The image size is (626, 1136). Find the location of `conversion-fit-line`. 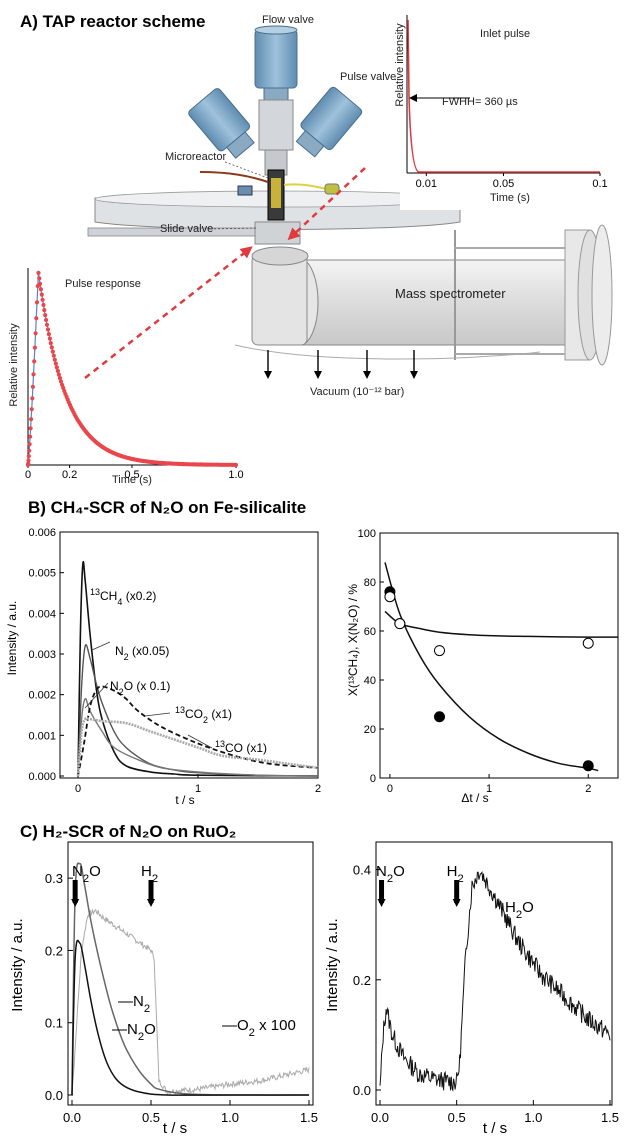

conversion-fit-line is located at coordinates (501, 624).